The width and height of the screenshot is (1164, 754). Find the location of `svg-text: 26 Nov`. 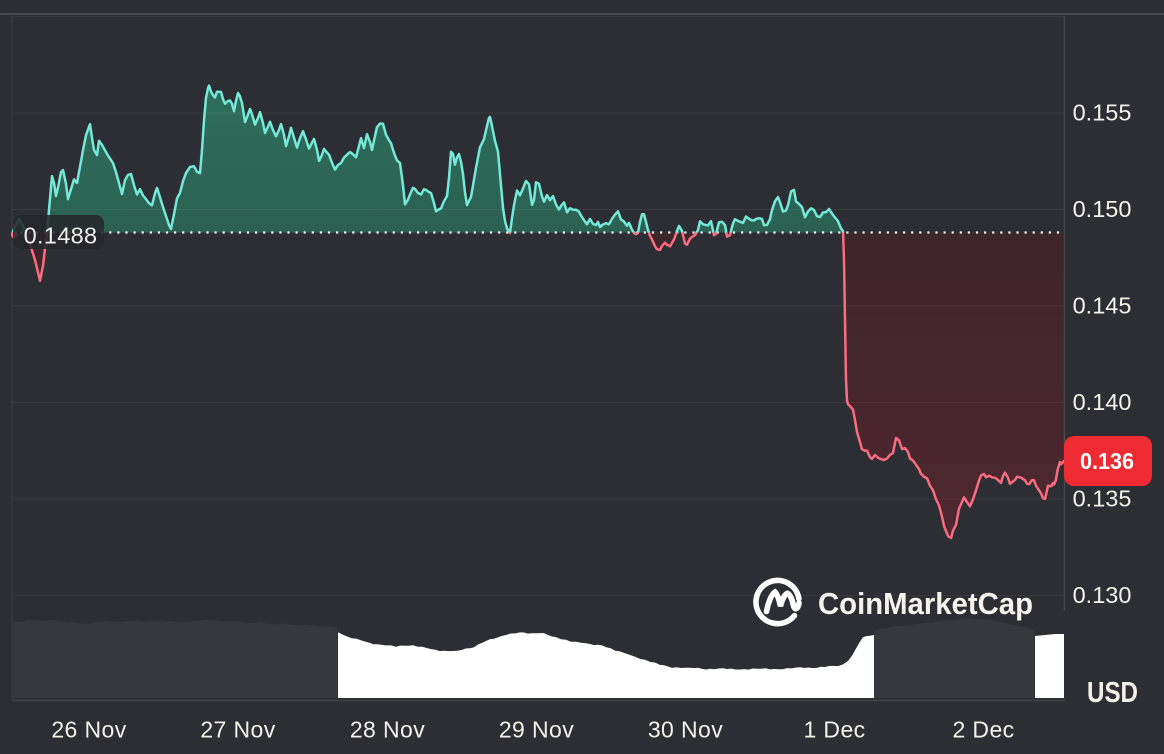

svg-text: 26 Nov is located at coordinates (88, 730).